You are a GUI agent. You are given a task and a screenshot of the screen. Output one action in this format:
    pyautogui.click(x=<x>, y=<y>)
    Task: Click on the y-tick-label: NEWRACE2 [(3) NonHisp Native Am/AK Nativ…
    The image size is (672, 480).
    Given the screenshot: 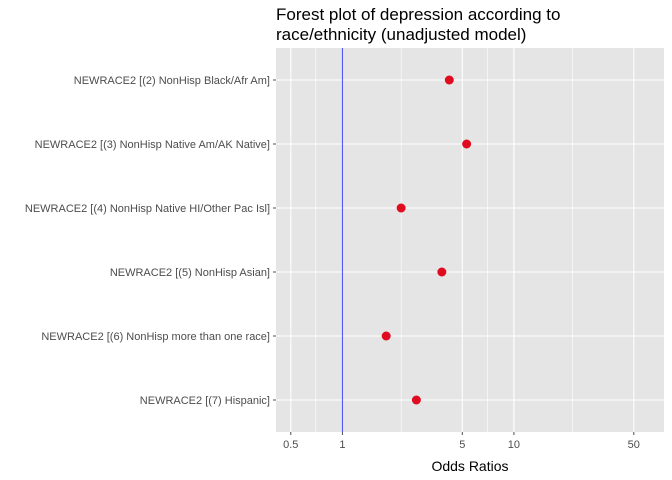 What is the action you would take?
    pyautogui.click(x=152, y=145)
    